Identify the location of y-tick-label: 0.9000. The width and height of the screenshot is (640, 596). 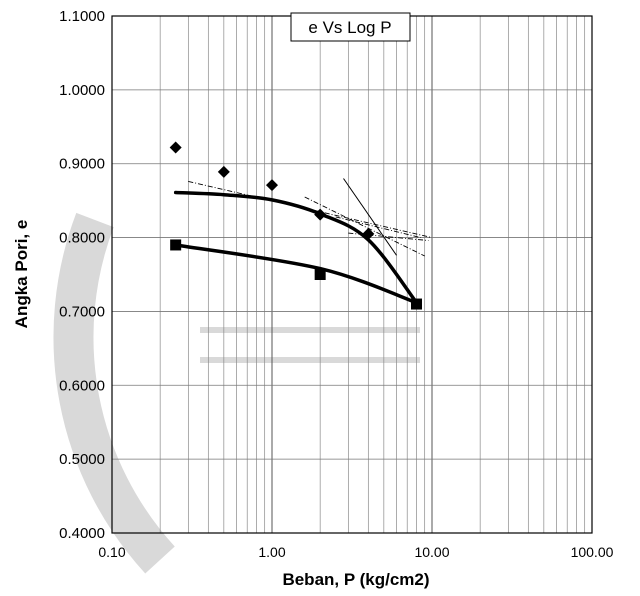
(82, 164).